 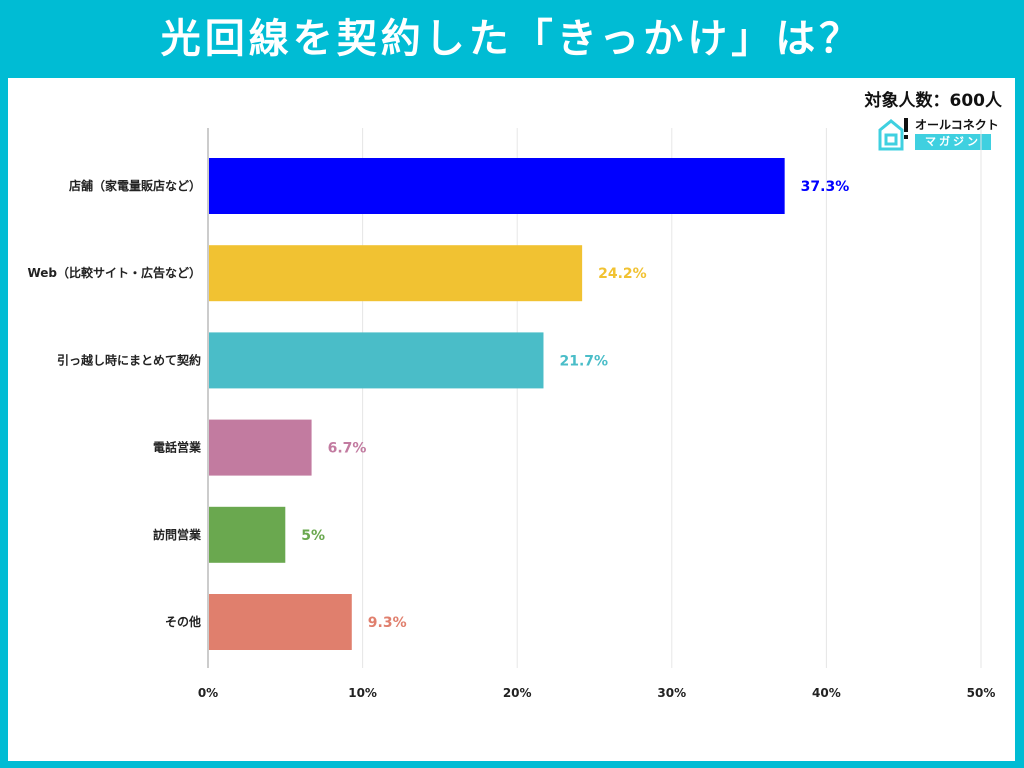 What do you see at coordinates (981, 693) in the screenshot?
I see `x-tick-label: 50%` at bounding box center [981, 693].